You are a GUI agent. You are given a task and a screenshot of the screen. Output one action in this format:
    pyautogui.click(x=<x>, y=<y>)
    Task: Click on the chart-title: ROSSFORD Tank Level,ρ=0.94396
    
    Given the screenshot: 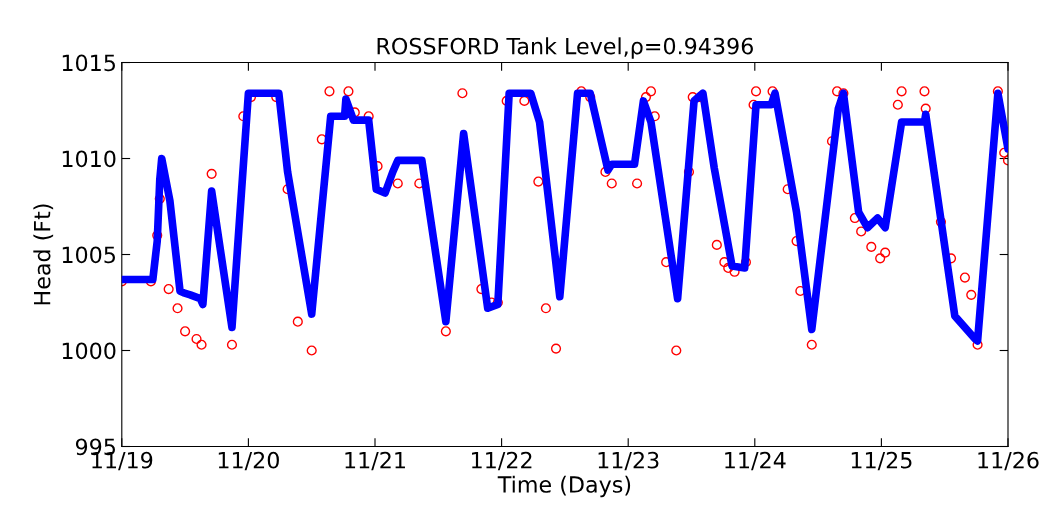 What is the action you would take?
    pyautogui.click(x=565, y=48)
    